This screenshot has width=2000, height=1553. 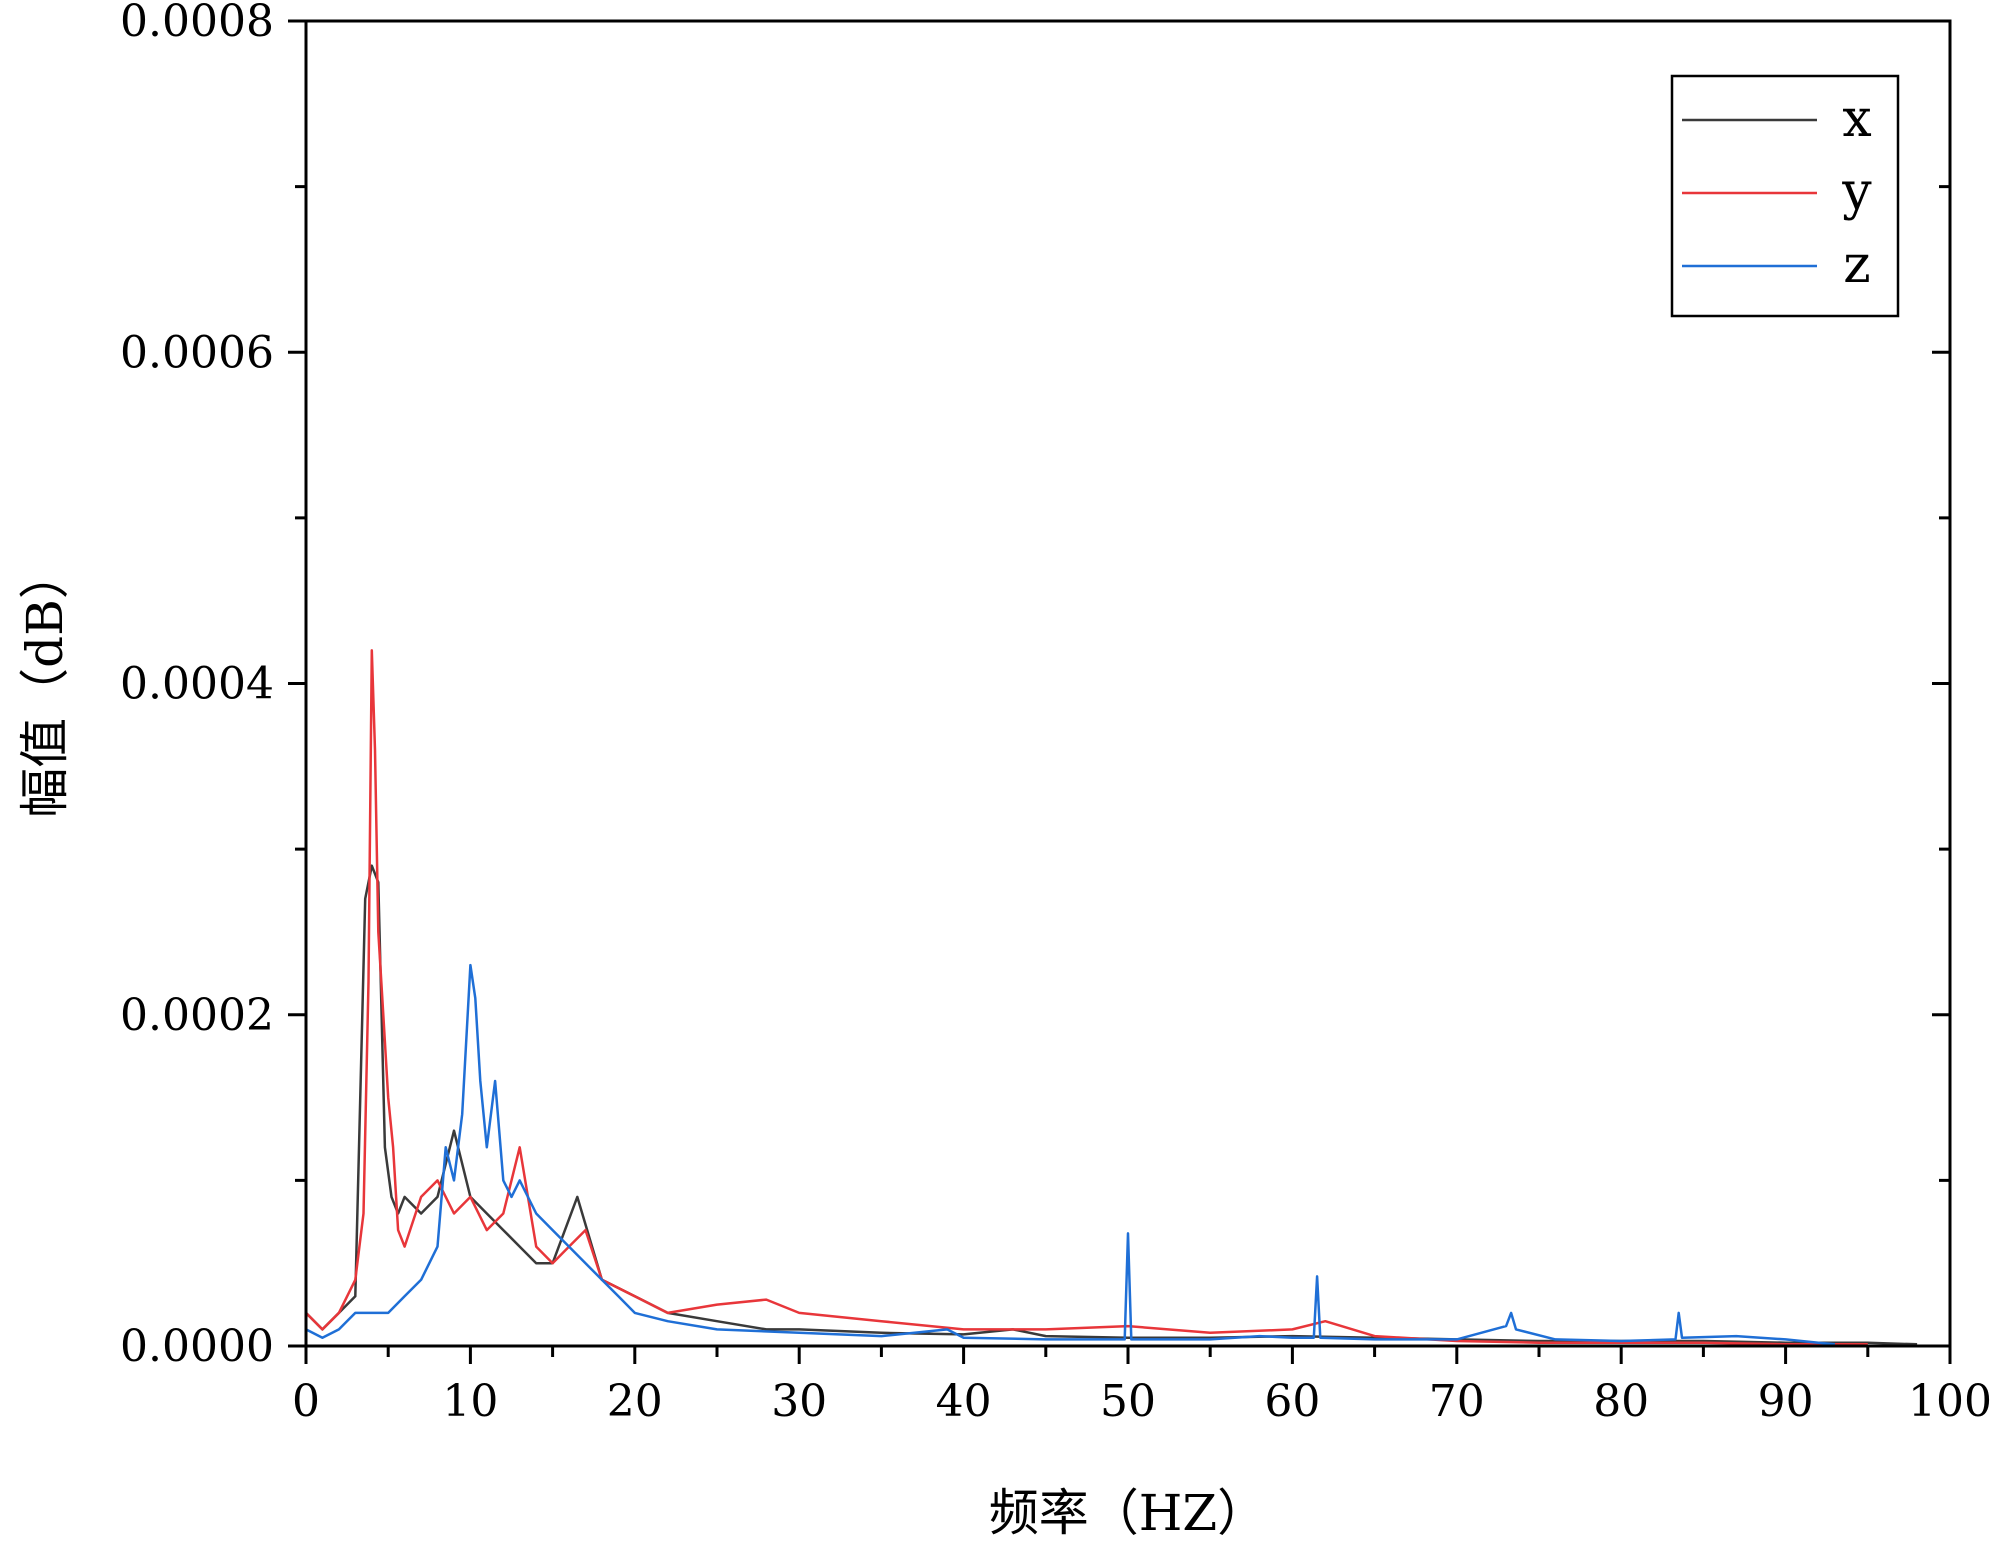 What do you see at coordinates (306, 1401) in the screenshot?
I see `x-tick-label: 0` at bounding box center [306, 1401].